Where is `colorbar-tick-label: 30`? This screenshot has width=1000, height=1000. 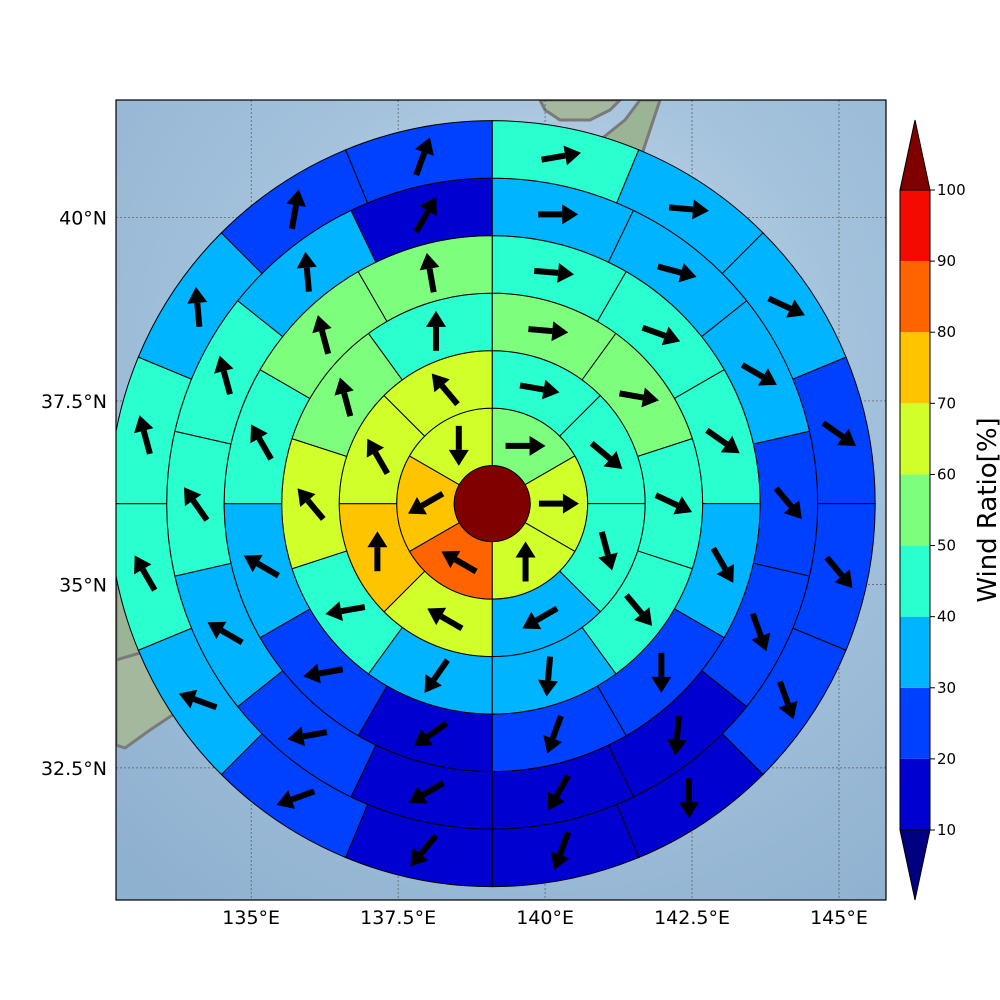 colorbar-tick-label: 30 is located at coordinates (946, 688).